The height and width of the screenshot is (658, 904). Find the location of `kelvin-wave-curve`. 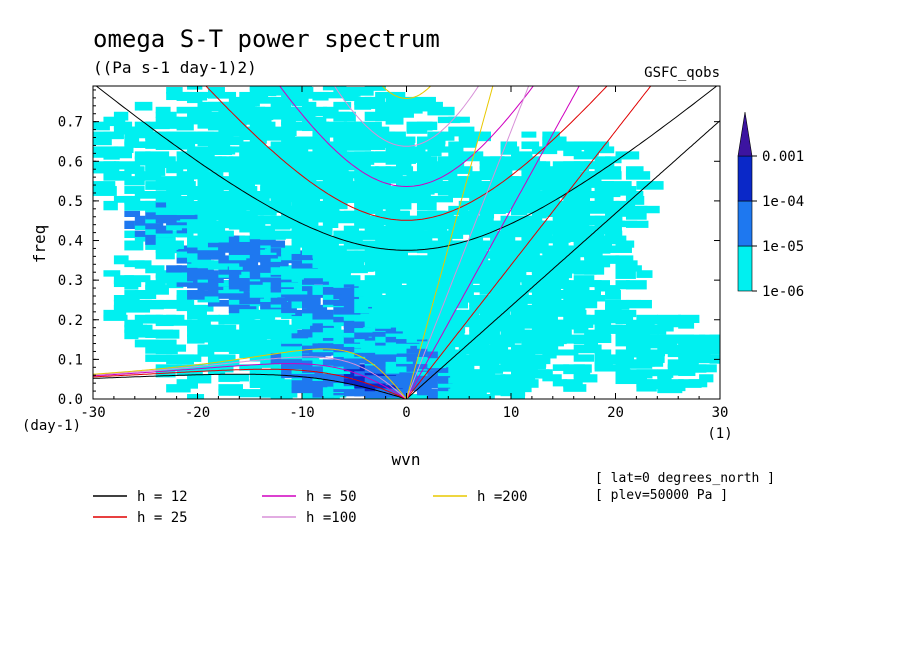

kelvin-wave-curve is located at coordinates (450, 242).